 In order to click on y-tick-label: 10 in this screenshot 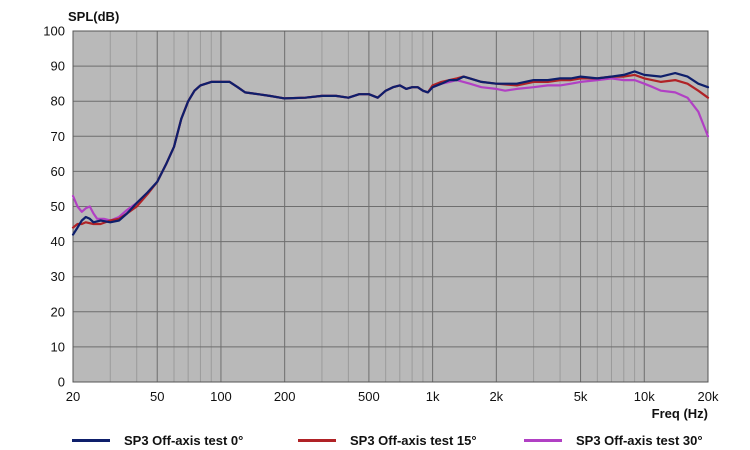, I will do `click(58, 346)`.